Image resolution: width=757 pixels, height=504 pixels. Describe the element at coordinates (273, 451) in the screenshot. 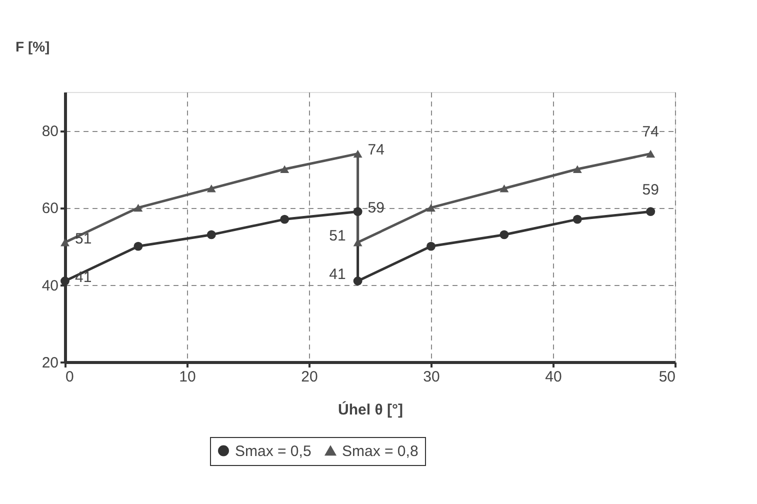

I see `legend-label: Smax = 0,5` at that location.